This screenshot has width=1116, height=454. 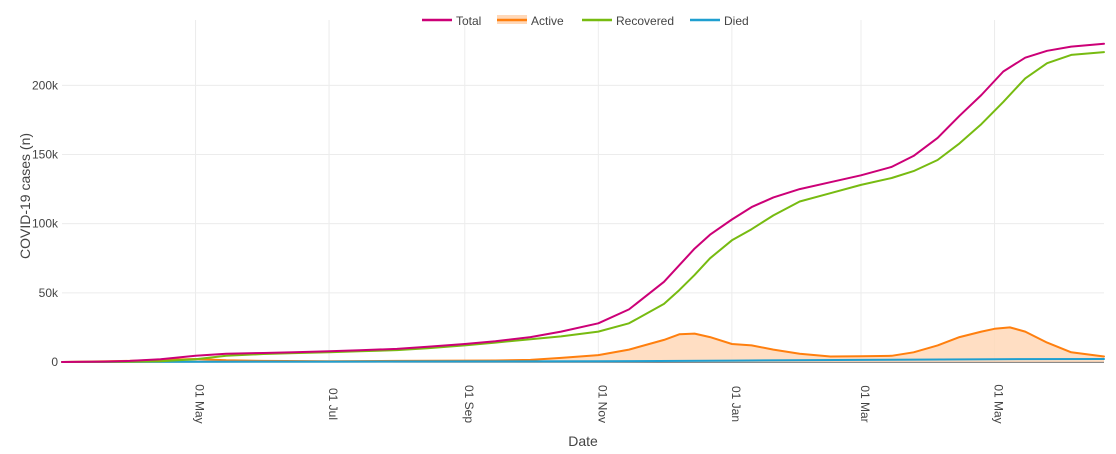 I want to click on y-axis-title: COVID-19 cases (n), so click(x=25, y=196).